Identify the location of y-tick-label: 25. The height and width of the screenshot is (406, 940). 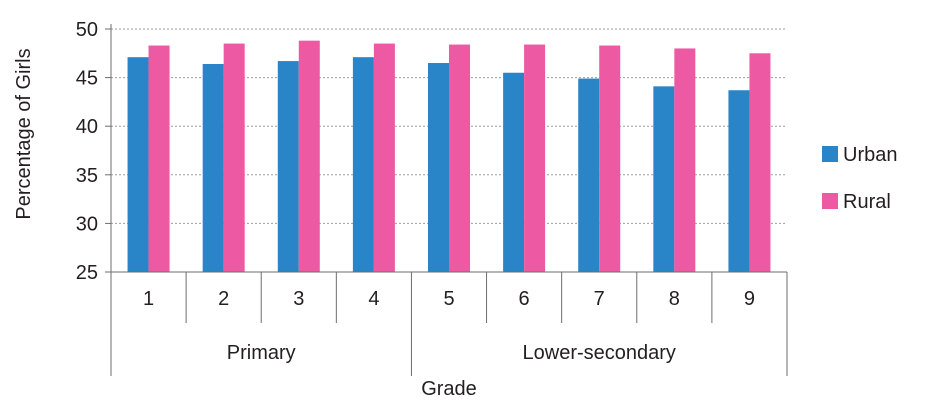
(87, 273).